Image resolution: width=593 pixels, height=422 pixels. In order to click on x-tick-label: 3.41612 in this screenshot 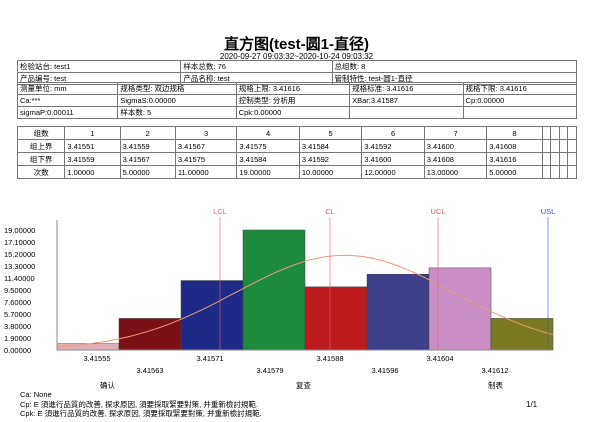, I will do `click(494, 370)`.